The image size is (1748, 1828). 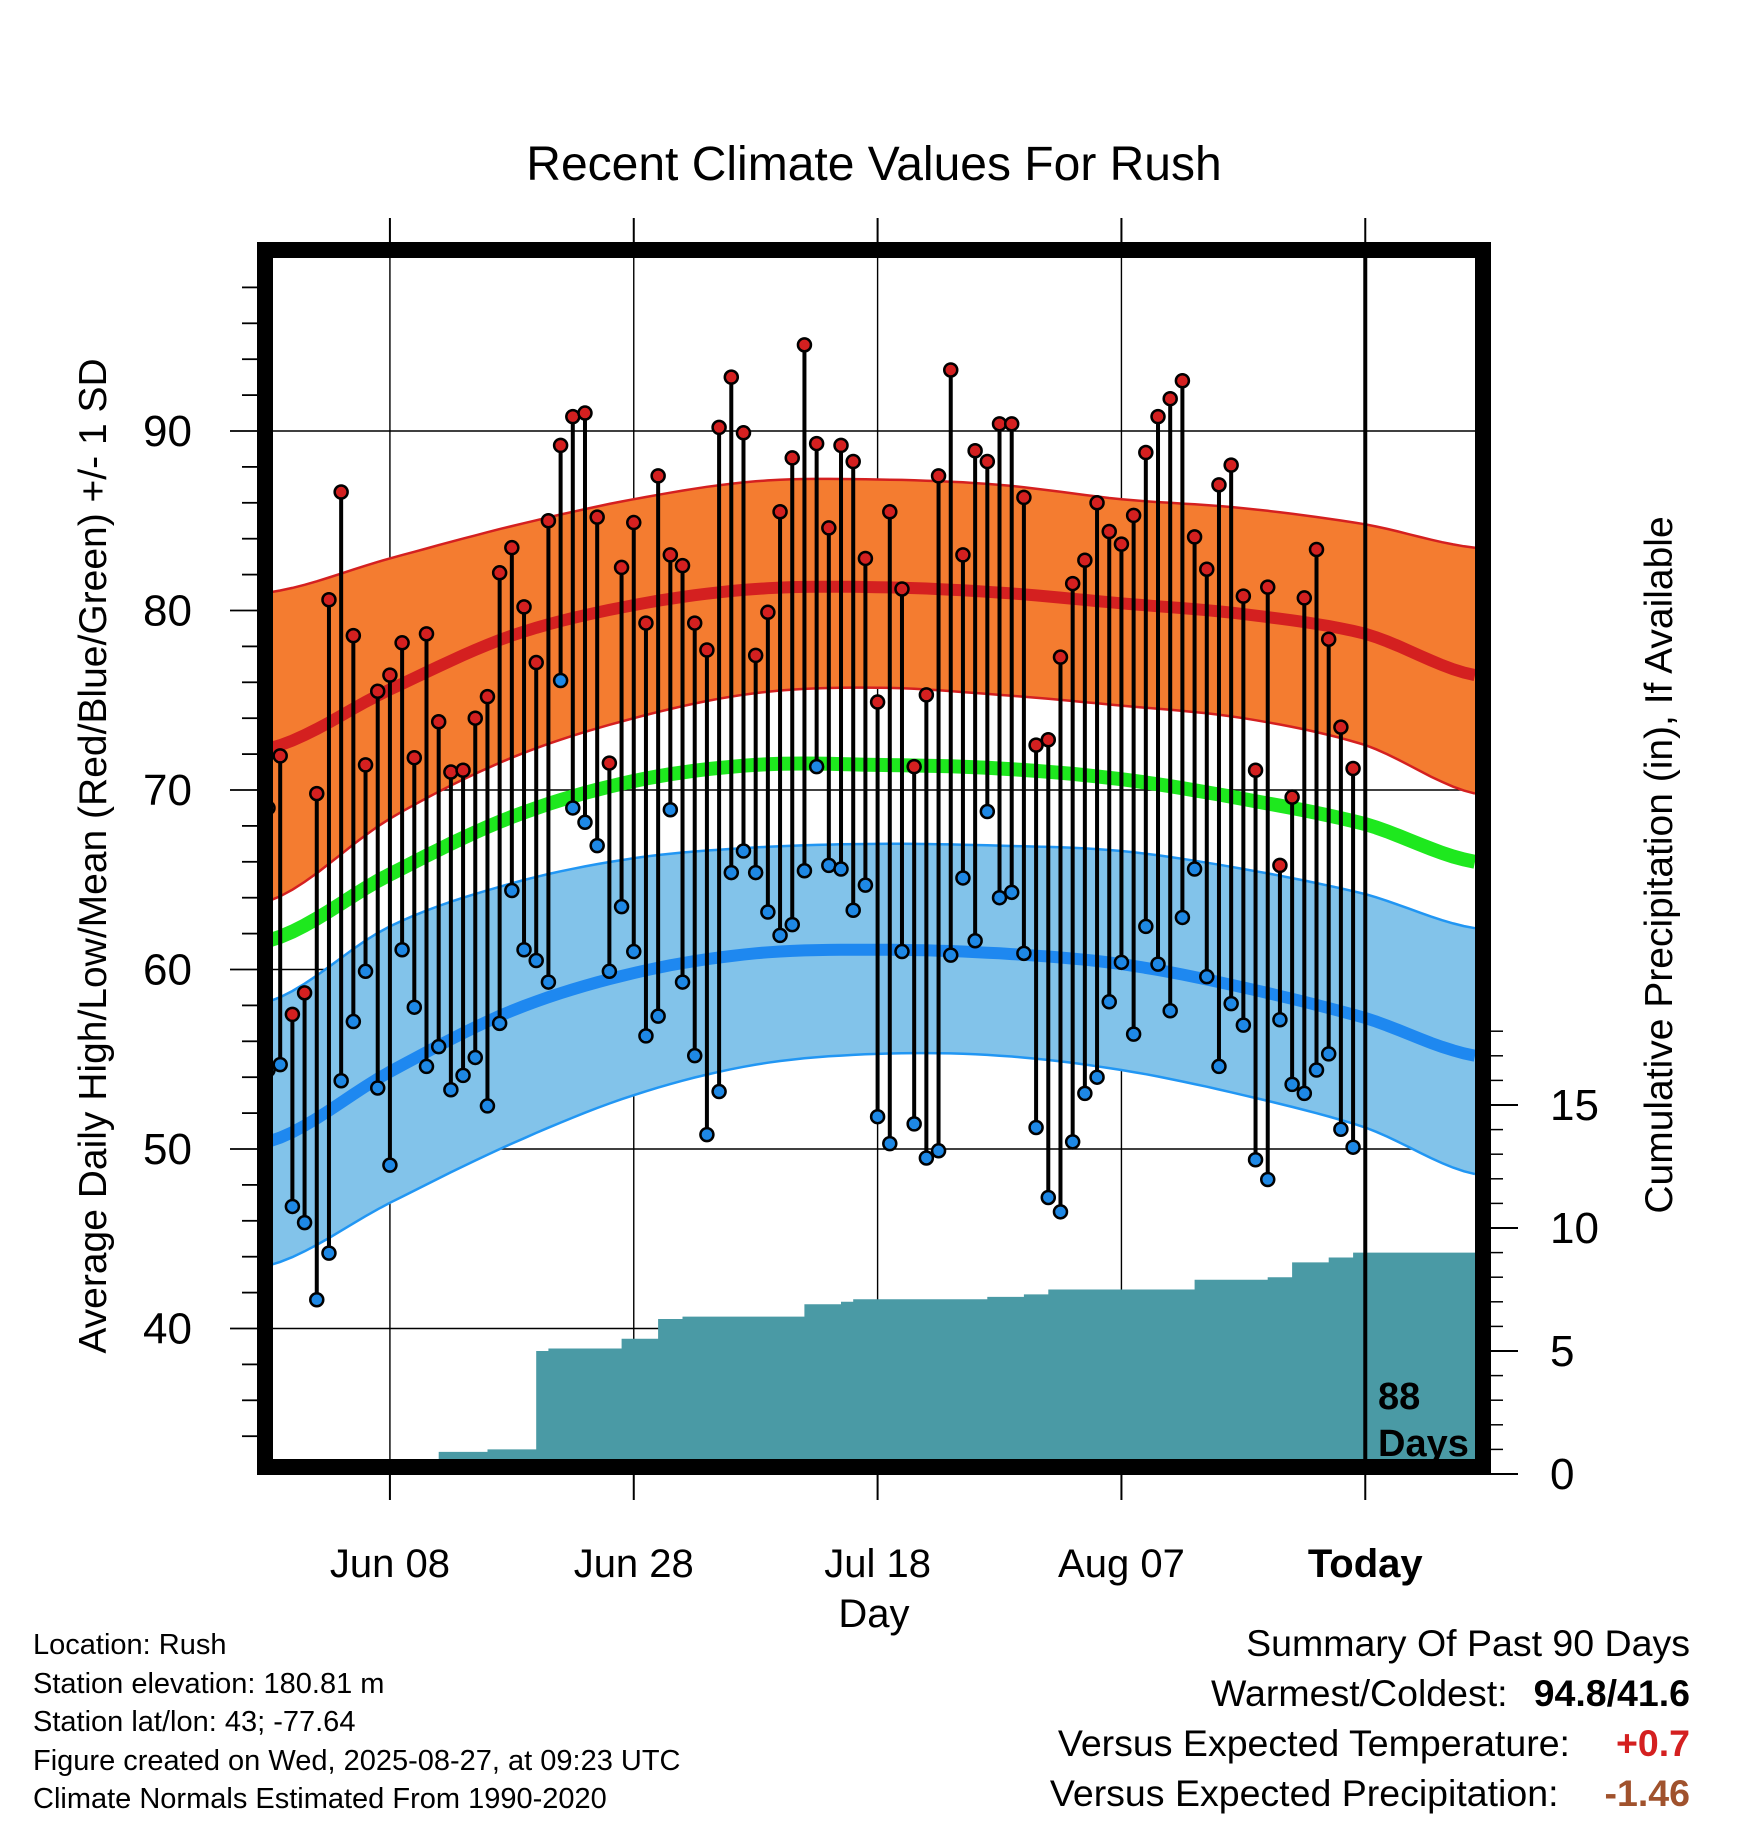 I want to click on summary-title: Summary Of Past 90 Days, so click(x=1468, y=1643).